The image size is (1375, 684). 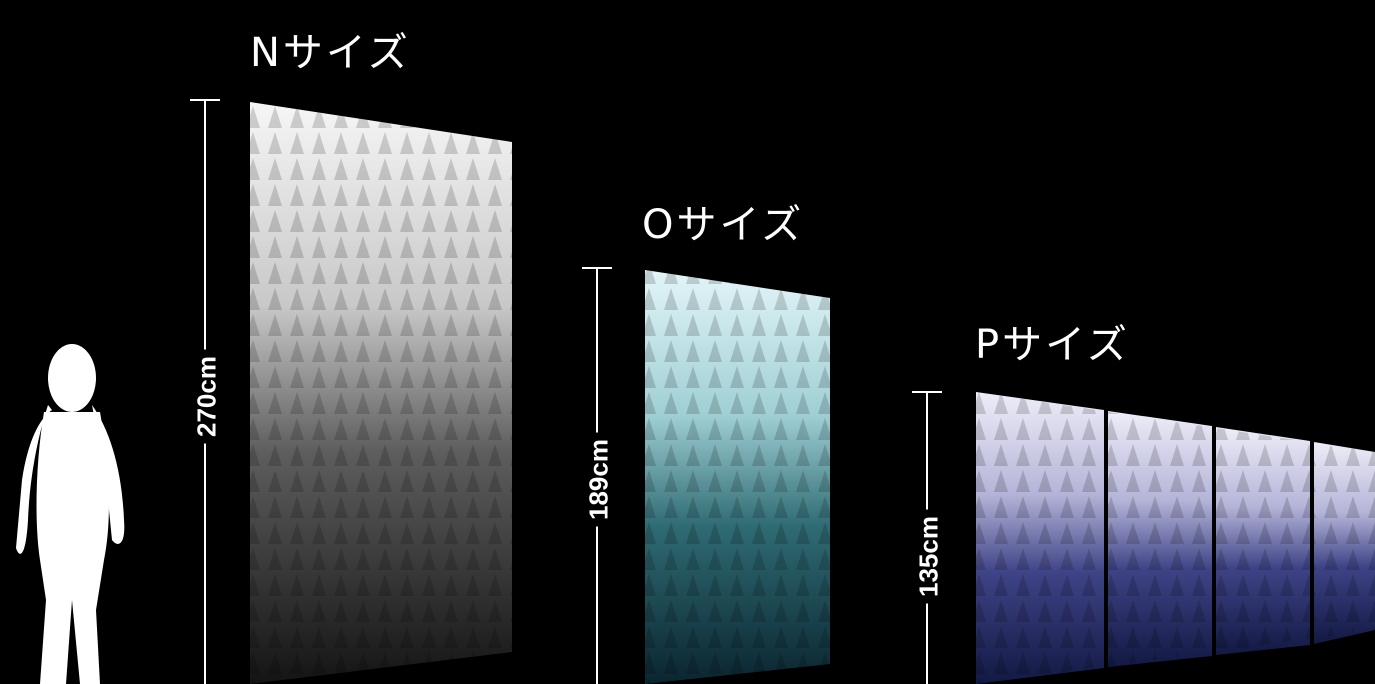 What do you see at coordinates (207, 396) in the screenshot?
I see `height-label-n: 270cm` at bounding box center [207, 396].